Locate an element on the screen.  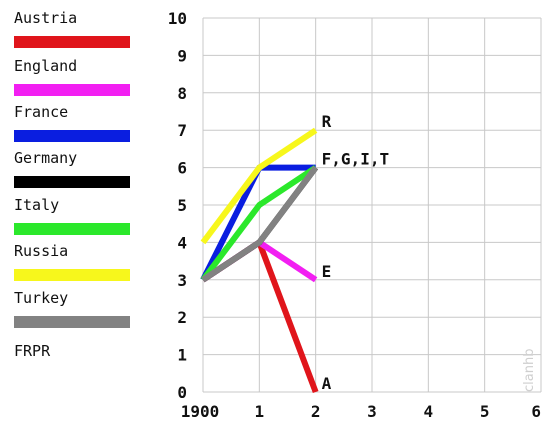
y-tick-label: 6 is located at coordinates (182, 168).